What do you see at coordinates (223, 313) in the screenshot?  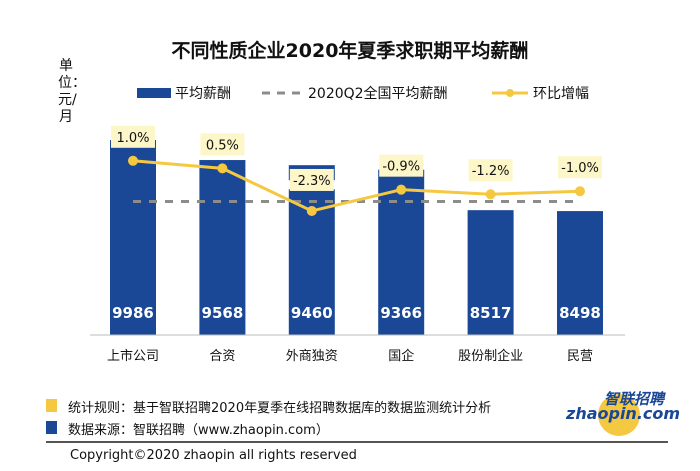 I see `bar-value-label: 9568` at bounding box center [223, 313].